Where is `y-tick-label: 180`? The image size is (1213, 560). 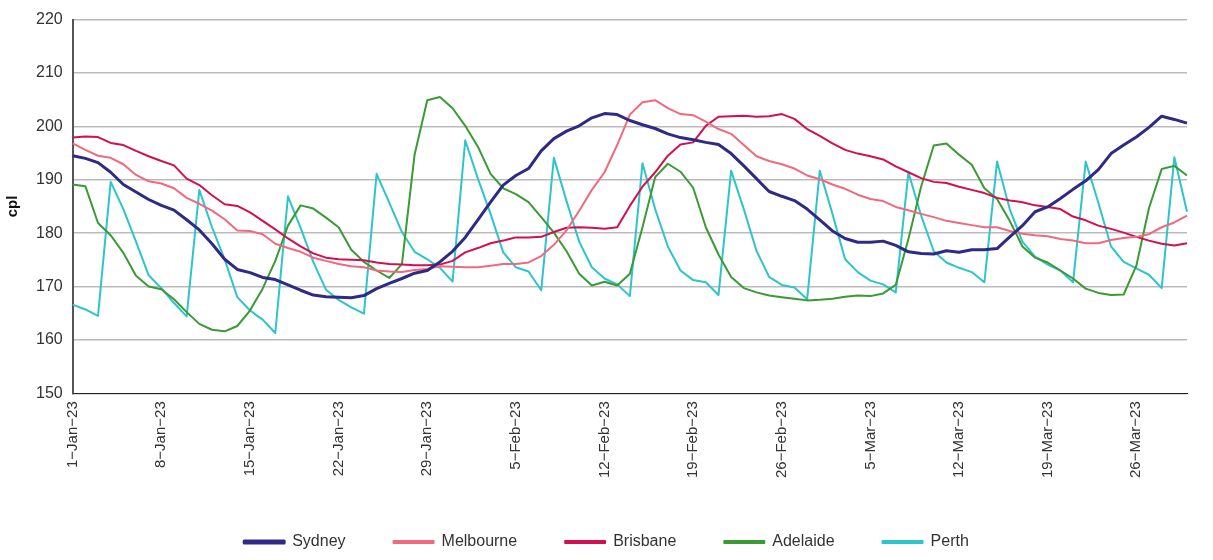 y-tick-label: 180 is located at coordinates (49, 232).